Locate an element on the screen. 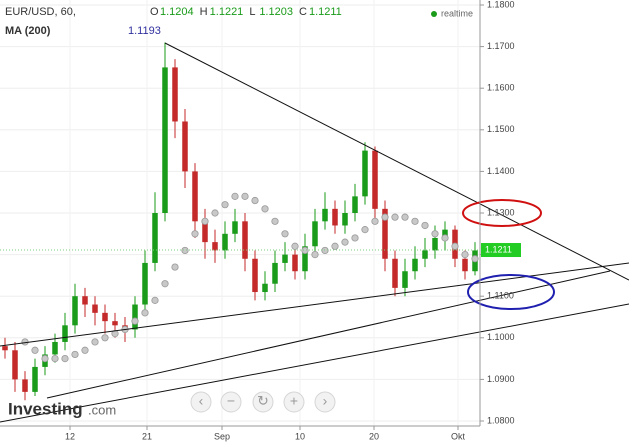  y-tick-label: 1.1600 is located at coordinates (501, 88).